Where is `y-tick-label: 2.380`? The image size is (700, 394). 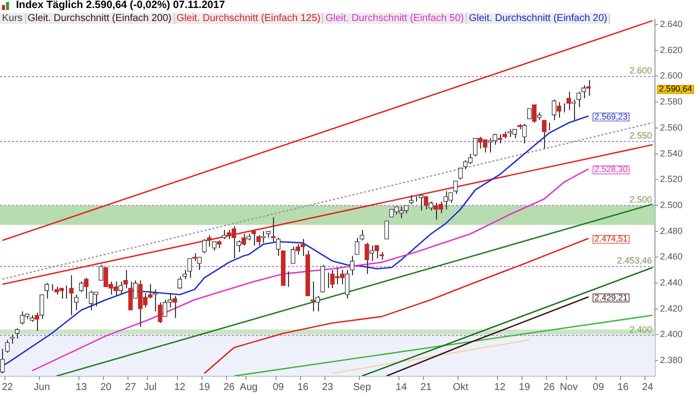 y-tick-label: 2.380 is located at coordinates (671, 359).